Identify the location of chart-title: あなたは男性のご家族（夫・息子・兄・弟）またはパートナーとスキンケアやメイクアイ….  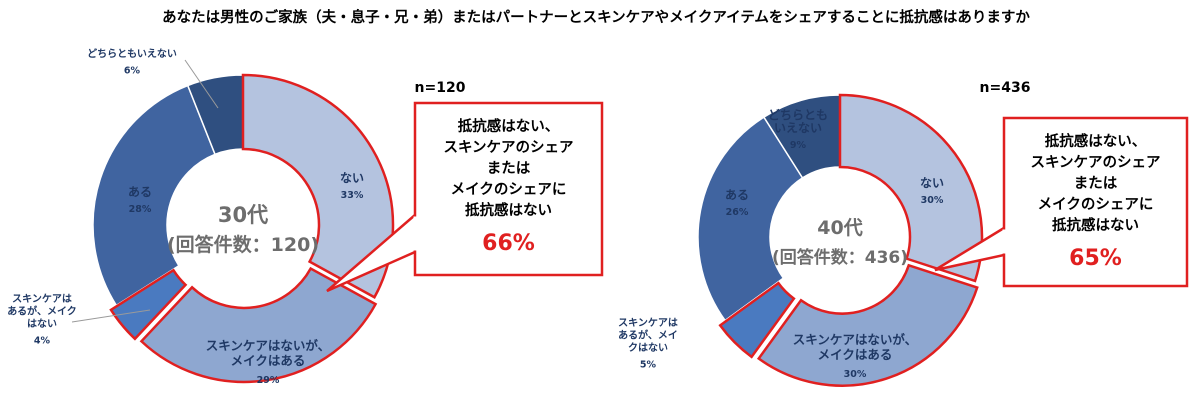
(596, 17).